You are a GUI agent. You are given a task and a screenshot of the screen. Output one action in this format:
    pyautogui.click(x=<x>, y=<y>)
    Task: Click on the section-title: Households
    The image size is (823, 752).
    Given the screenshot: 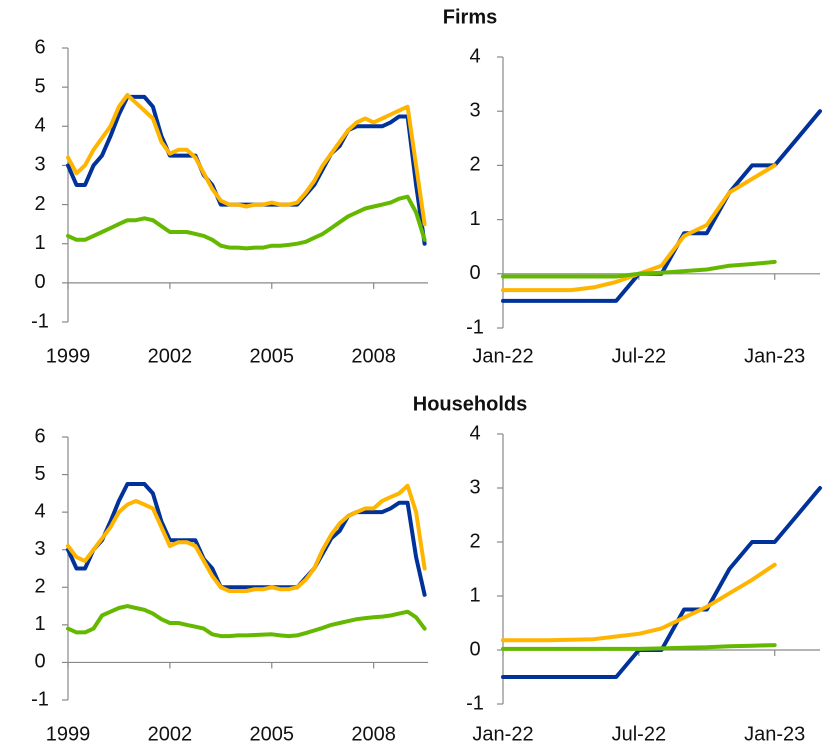 What is the action you would take?
    pyautogui.click(x=470, y=404)
    